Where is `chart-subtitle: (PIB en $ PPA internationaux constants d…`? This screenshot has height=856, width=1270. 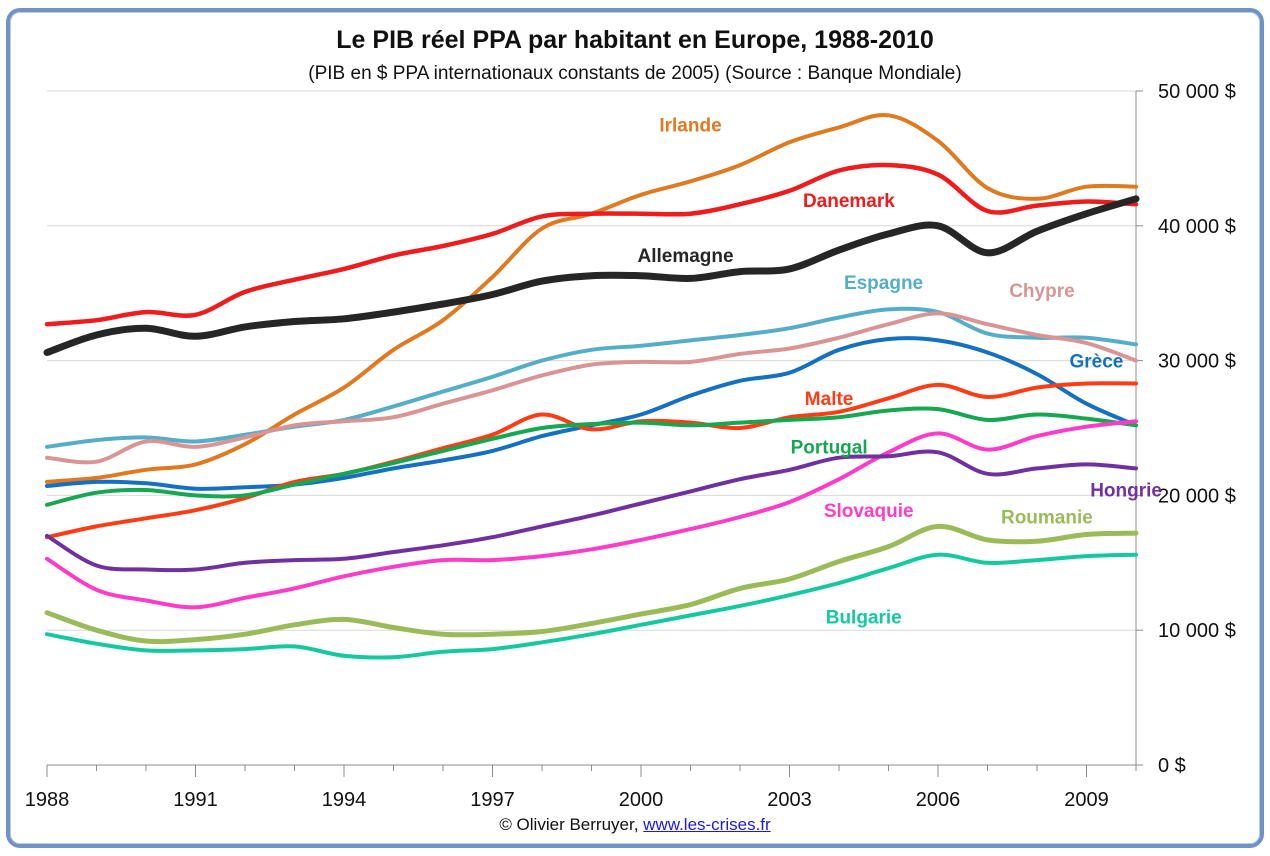 chart-subtitle: (PIB en $ PPA internationaux constants d… is located at coordinates (635, 73).